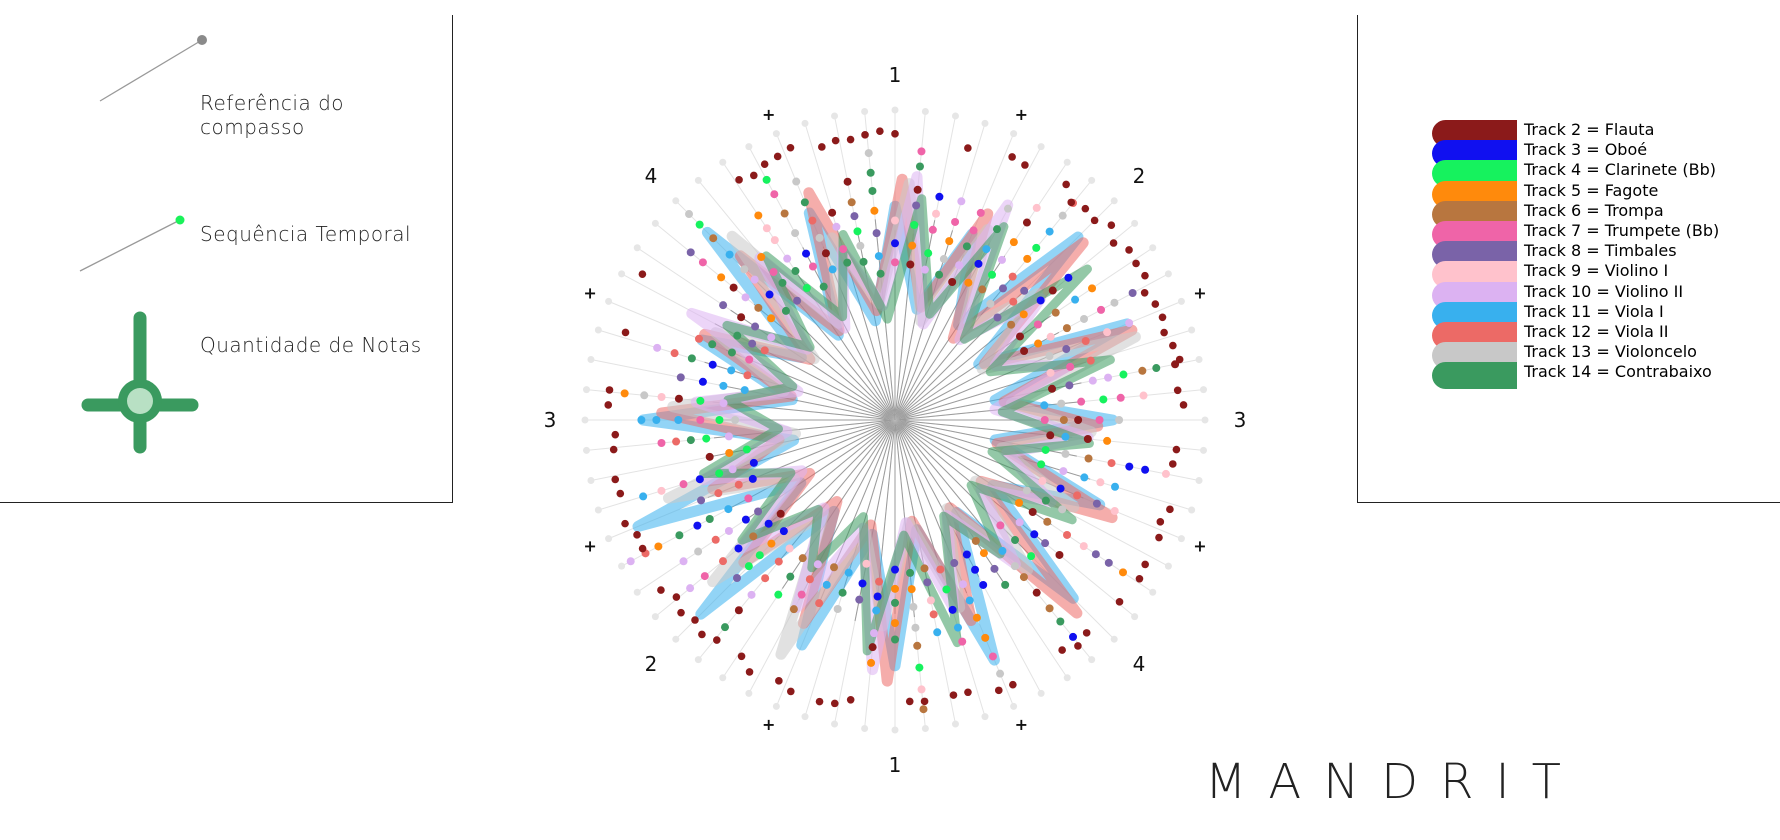  I want to click on legend-item-label: Track 6 = Trompa, so click(1594, 210).